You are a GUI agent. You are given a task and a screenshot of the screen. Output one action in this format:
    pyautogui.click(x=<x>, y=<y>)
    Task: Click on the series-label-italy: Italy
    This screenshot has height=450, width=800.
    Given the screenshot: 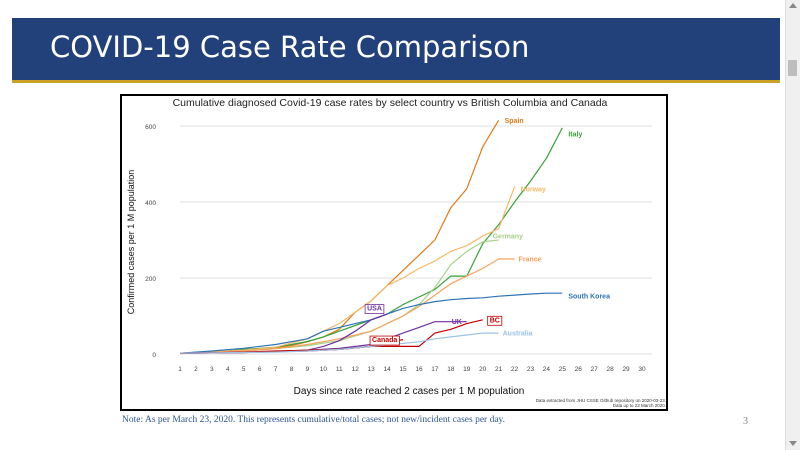 What is the action you would take?
    pyautogui.click(x=575, y=134)
    